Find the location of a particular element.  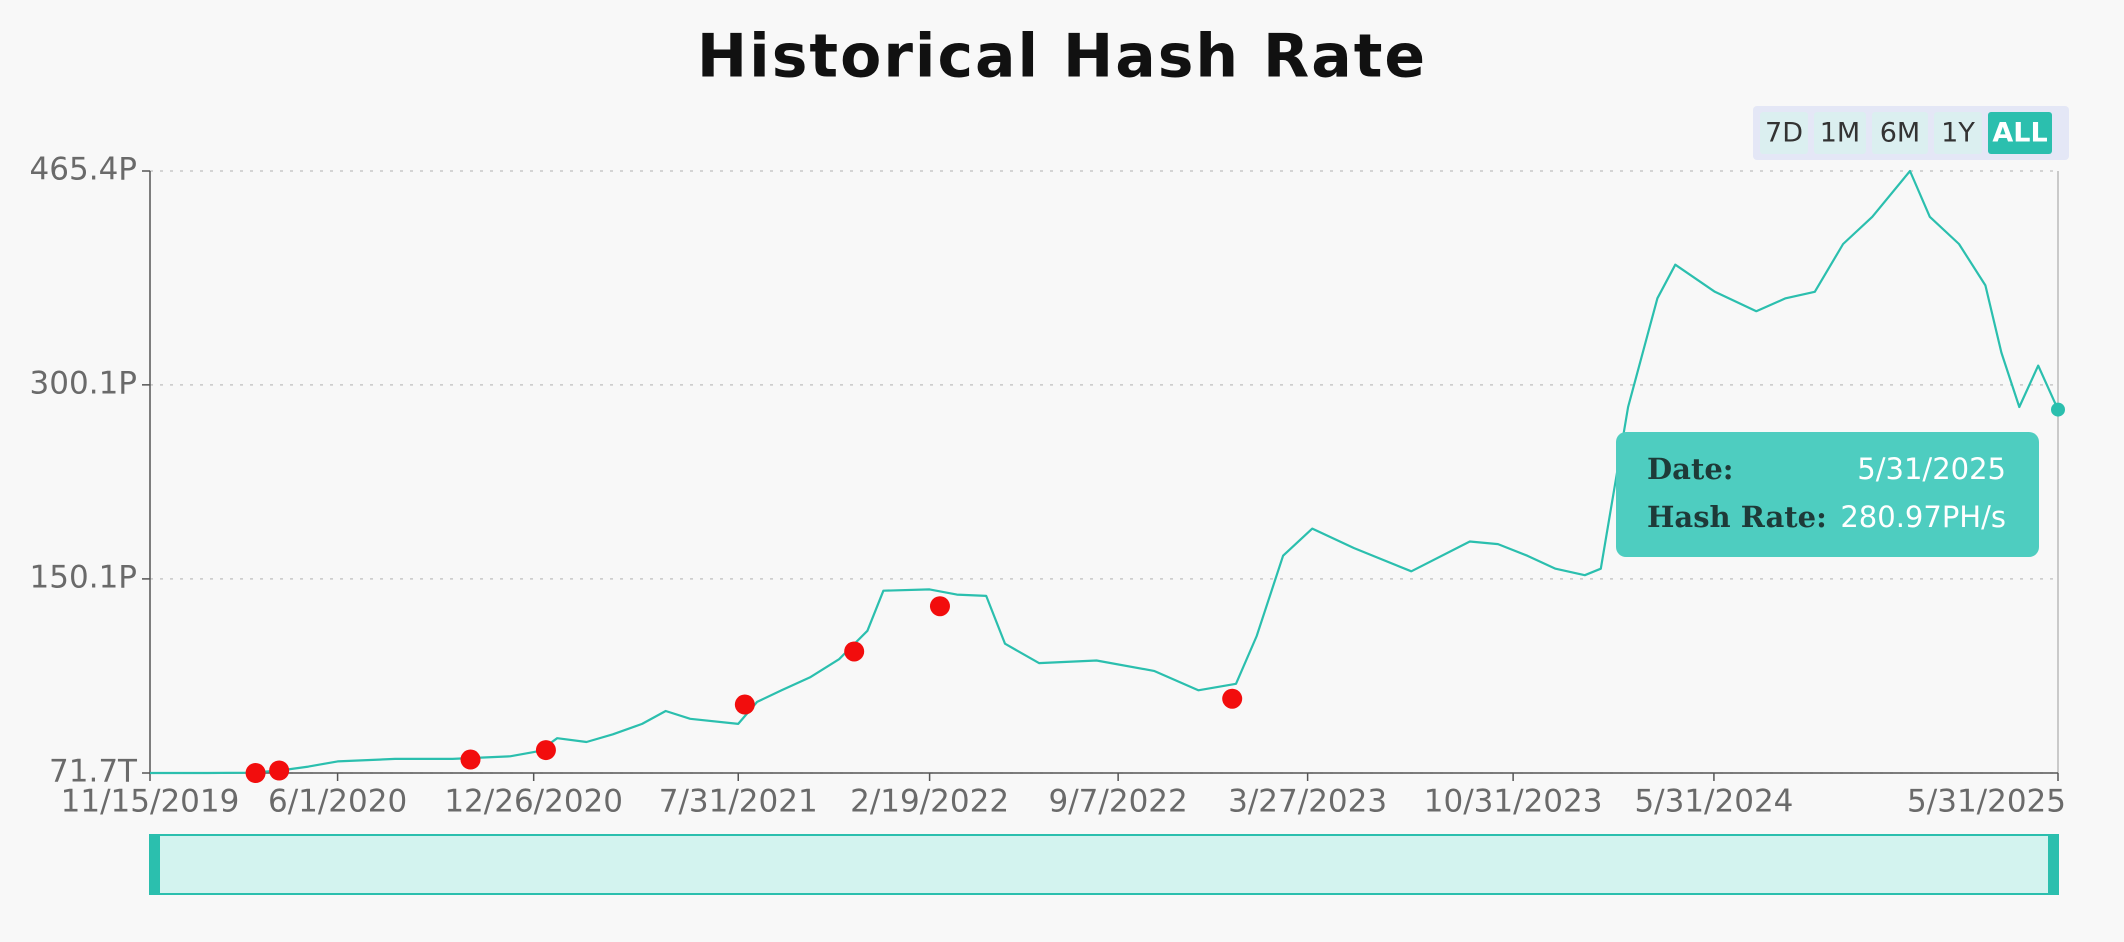

range-button-label: 1Y is located at coordinates (1958, 133).